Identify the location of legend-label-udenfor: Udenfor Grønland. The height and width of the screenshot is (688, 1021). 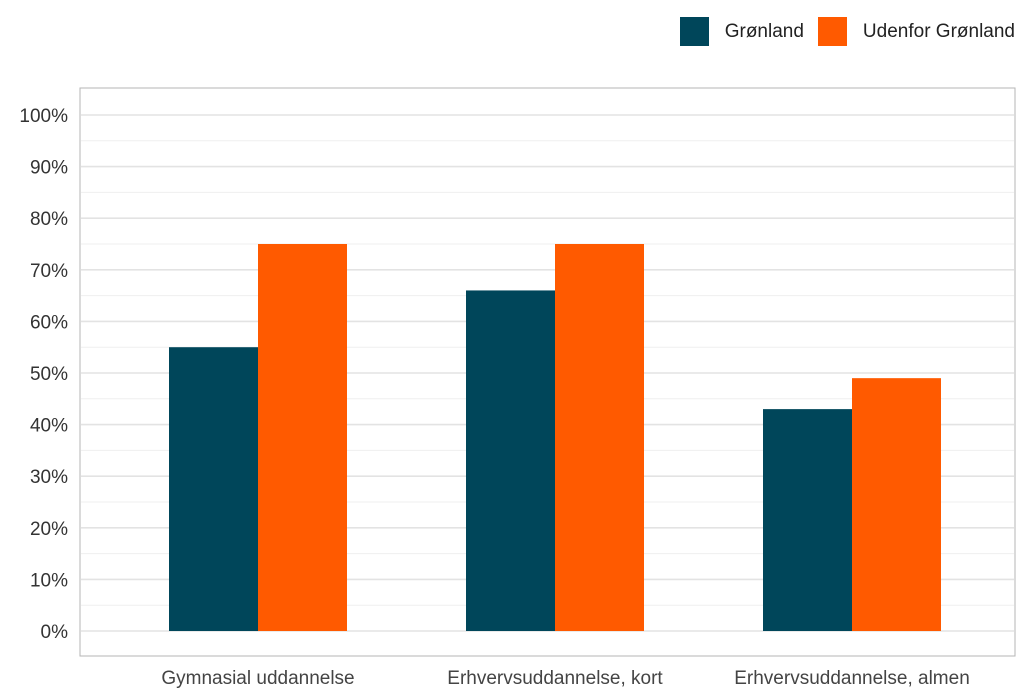
(938, 31).